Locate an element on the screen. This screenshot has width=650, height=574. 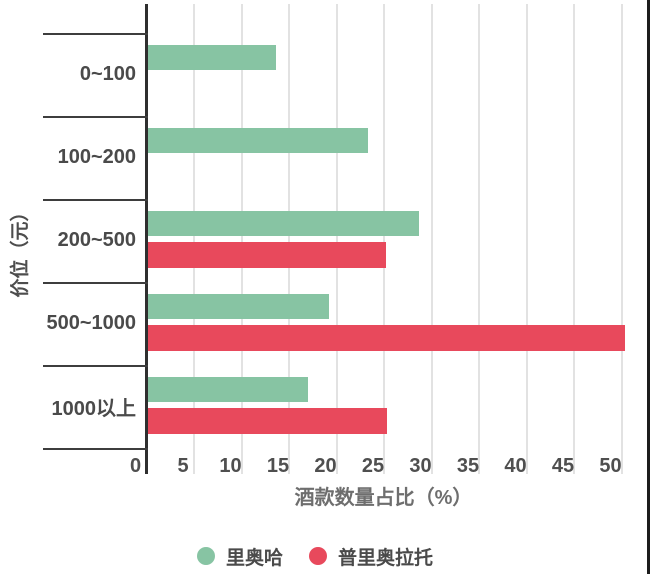
bar-里奥哈-1000以上 is located at coordinates (228, 389).